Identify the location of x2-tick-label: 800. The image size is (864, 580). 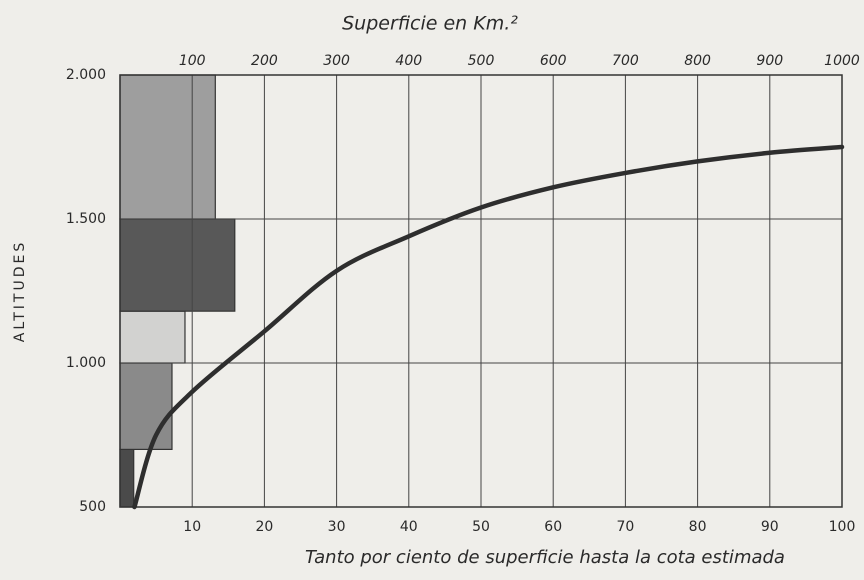
(697, 61).